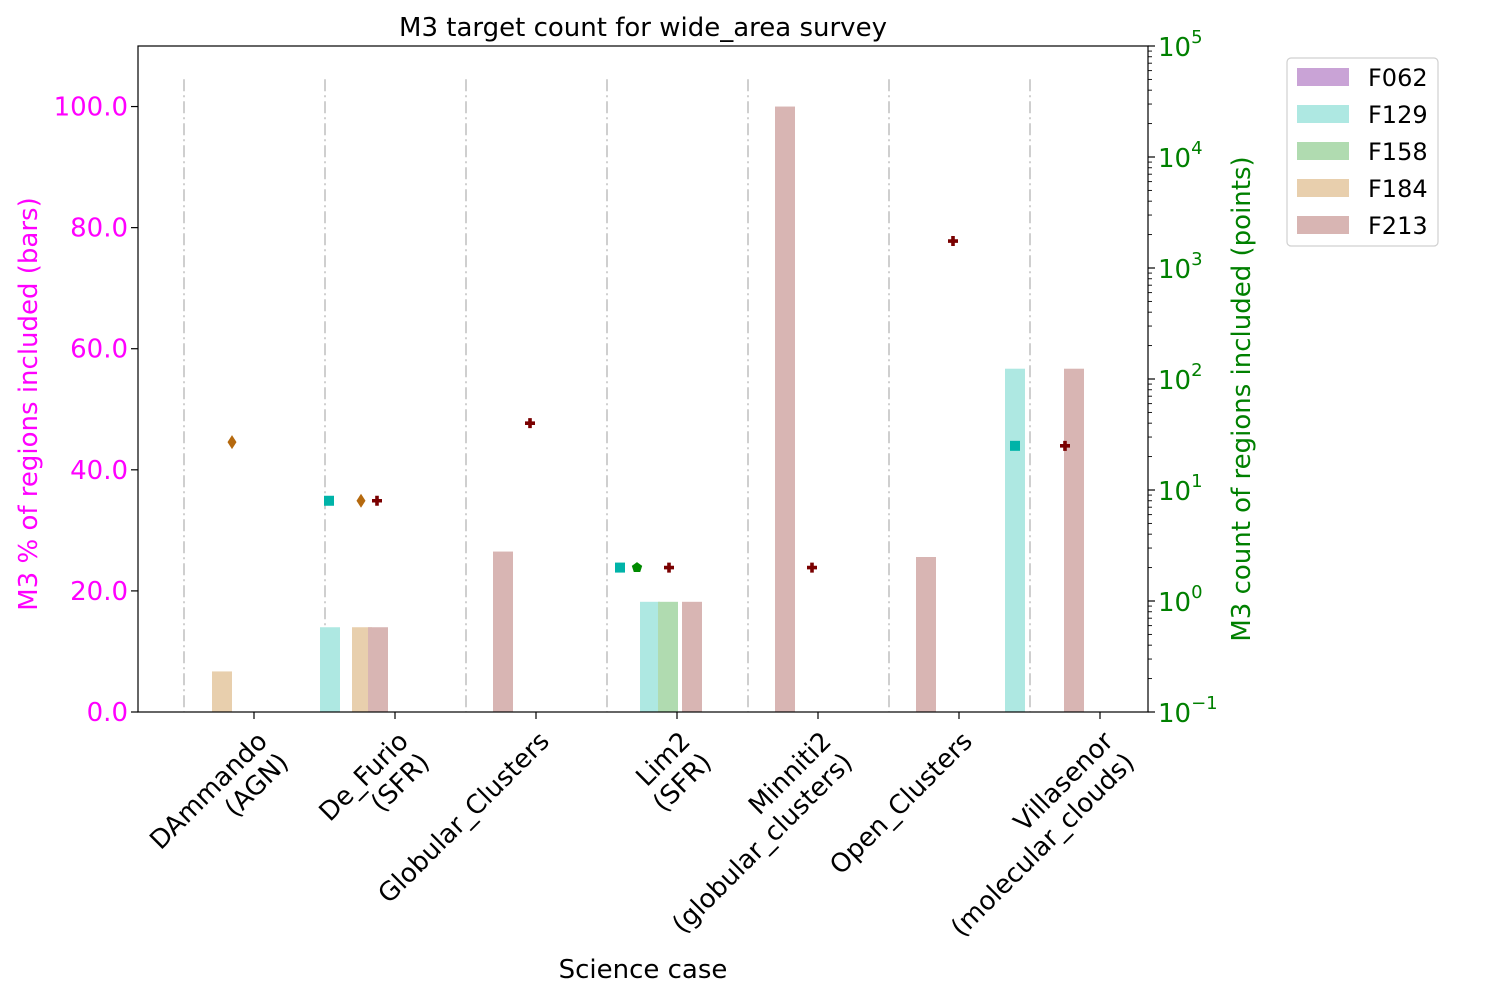  What do you see at coordinates (107, 713) in the screenshot?
I see `left-tick-label: 0.0` at bounding box center [107, 713].